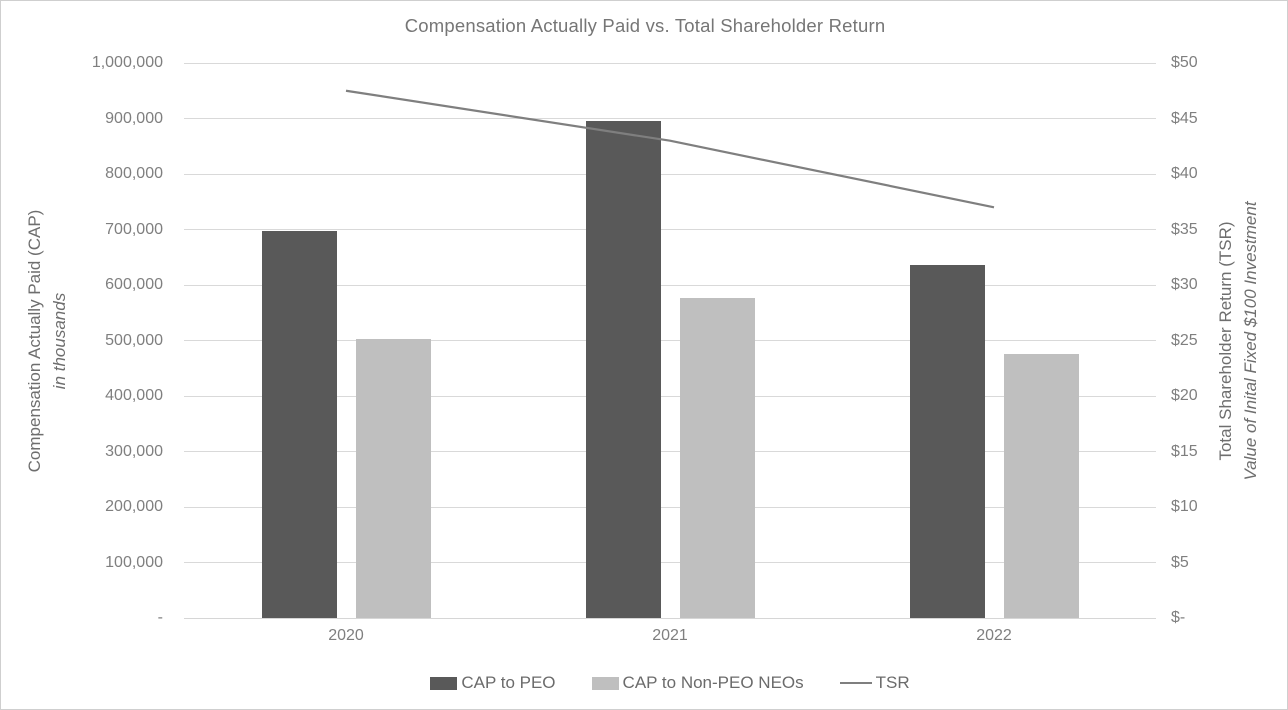 The height and width of the screenshot is (710, 1288). Describe the element at coordinates (127, 62) in the screenshot. I see `y-tick-left: 1,000,000` at that location.